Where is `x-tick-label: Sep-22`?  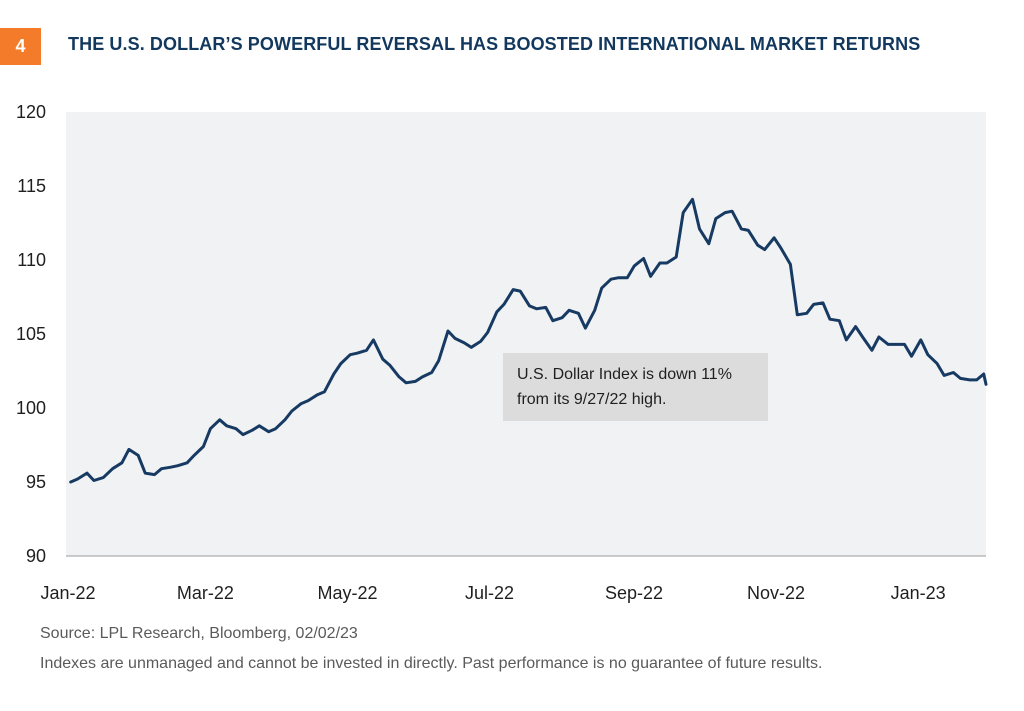 x-tick-label: Sep-22 is located at coordinates (634, 593).